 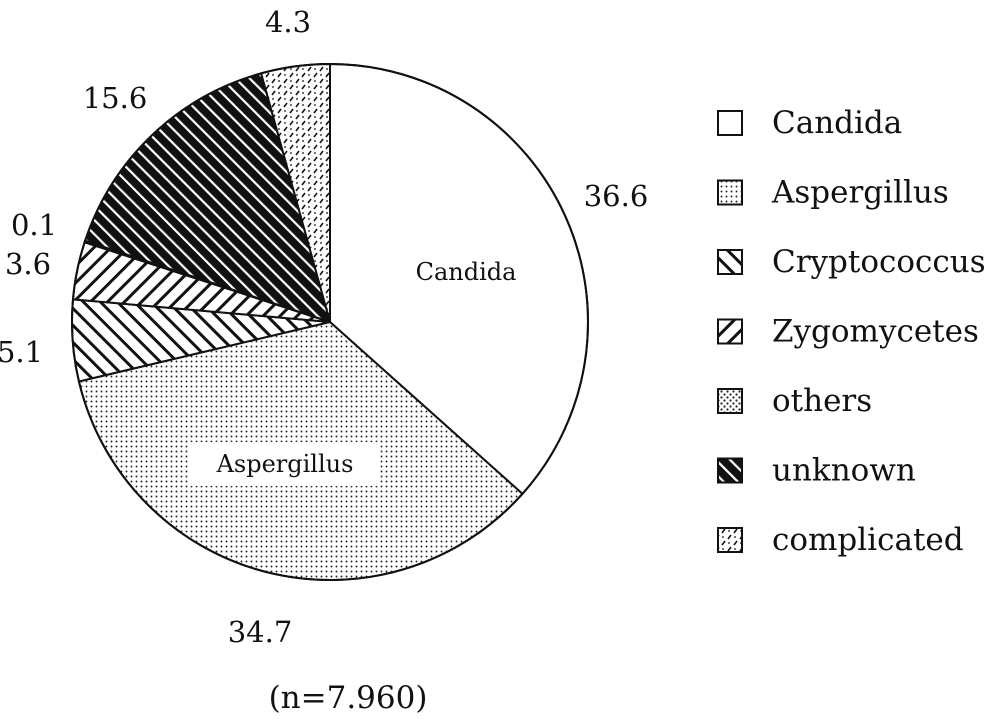 What do you see at coordinates (730, 401) in the screenshot?
I see `legend-swatch-others` at bounding box center [730, 401].